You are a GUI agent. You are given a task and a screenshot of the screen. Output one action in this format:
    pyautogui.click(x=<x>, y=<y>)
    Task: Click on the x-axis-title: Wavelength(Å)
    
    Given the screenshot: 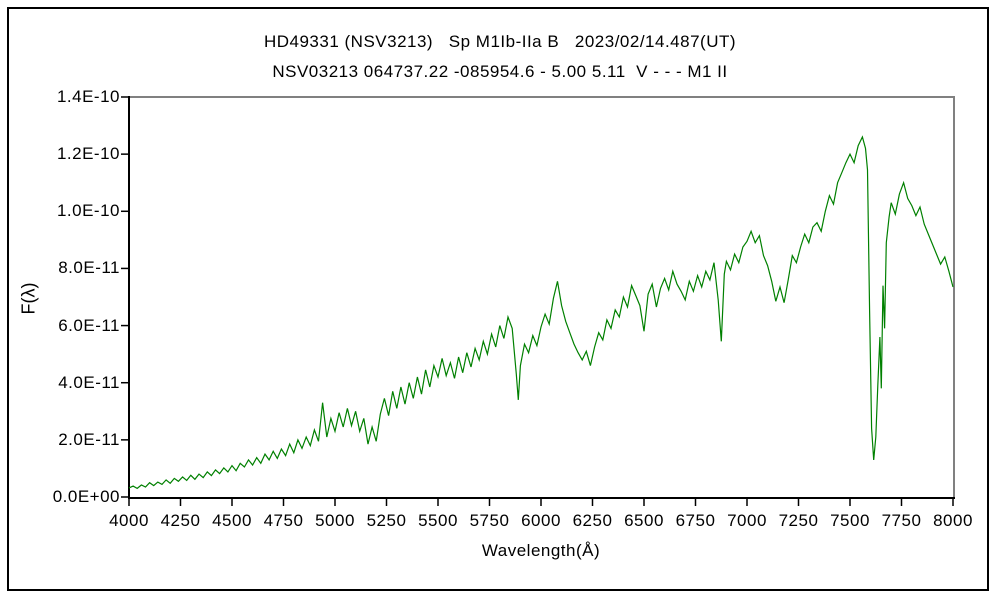 What is the action you would take?
    pyautogui.click(x=541, y=550)
    